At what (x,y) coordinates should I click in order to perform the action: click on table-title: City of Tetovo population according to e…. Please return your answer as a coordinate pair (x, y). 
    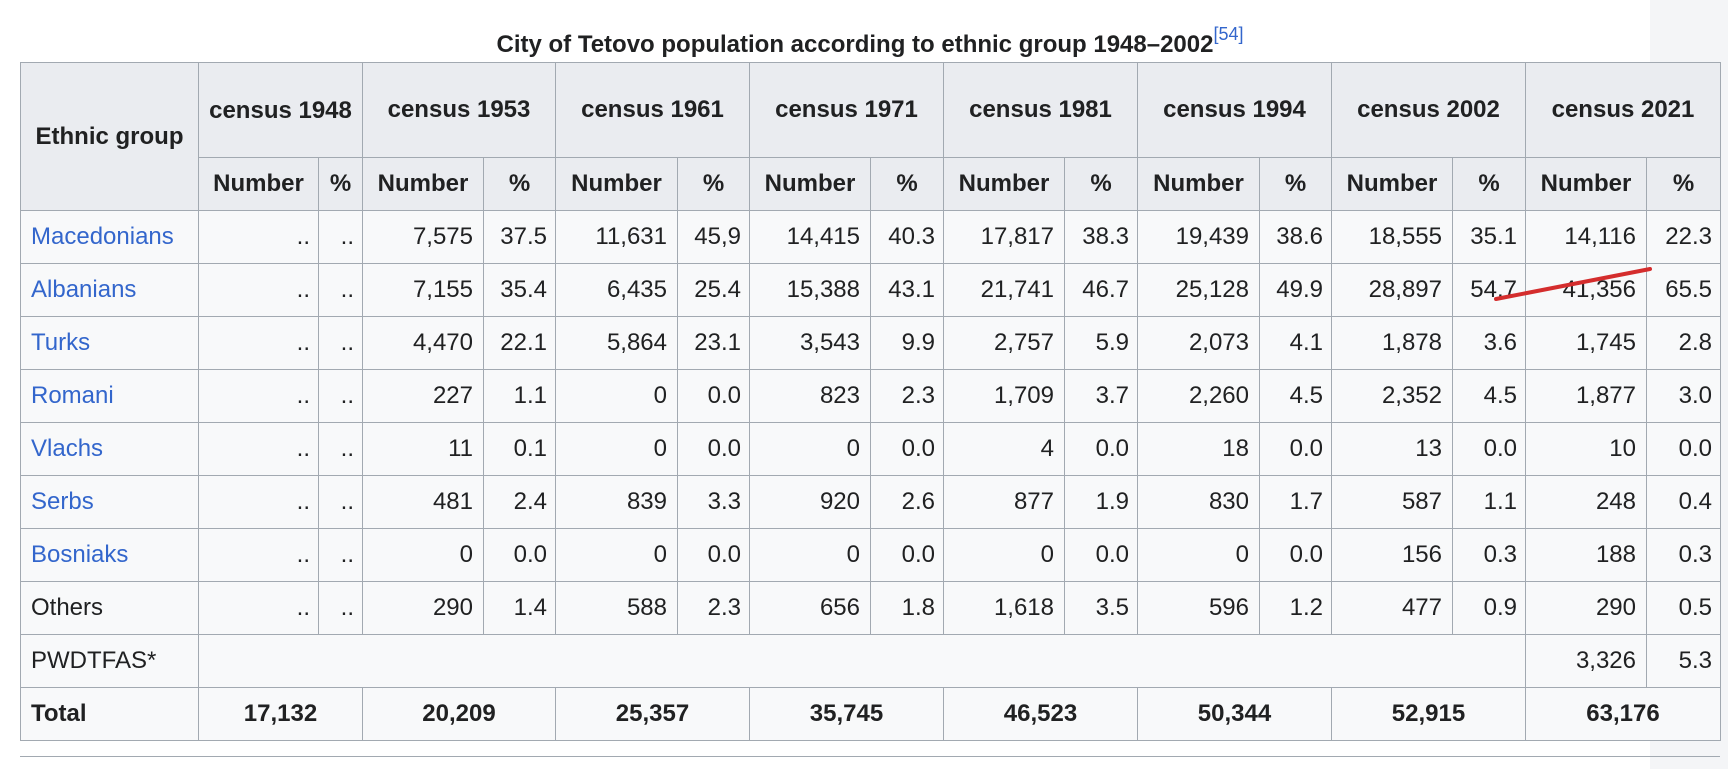
    Looking at the image, I should click on (855, 44).